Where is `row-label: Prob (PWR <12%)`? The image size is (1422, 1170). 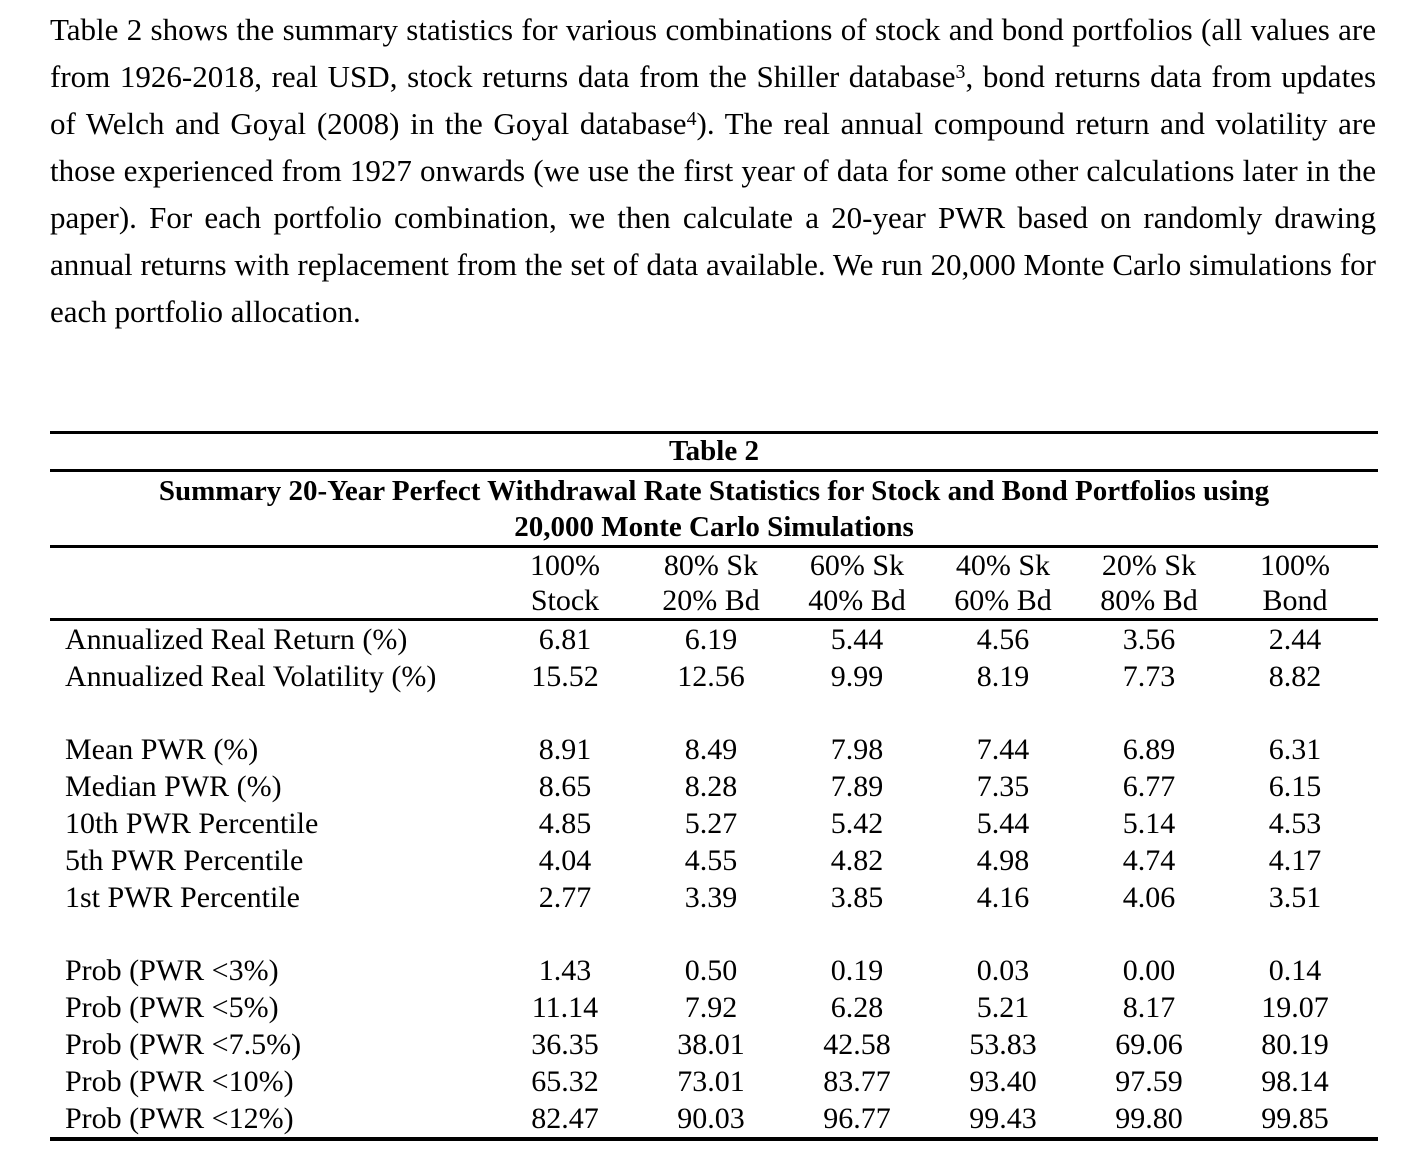
row-label: Prob (PWR <12%) is located at coordinates (179, 1118).